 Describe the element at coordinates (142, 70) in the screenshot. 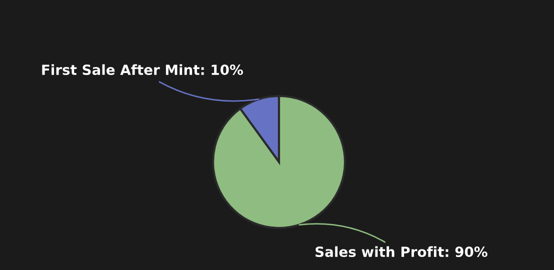

I see `slice-label: First Sale After Mint: 10%` at that location.